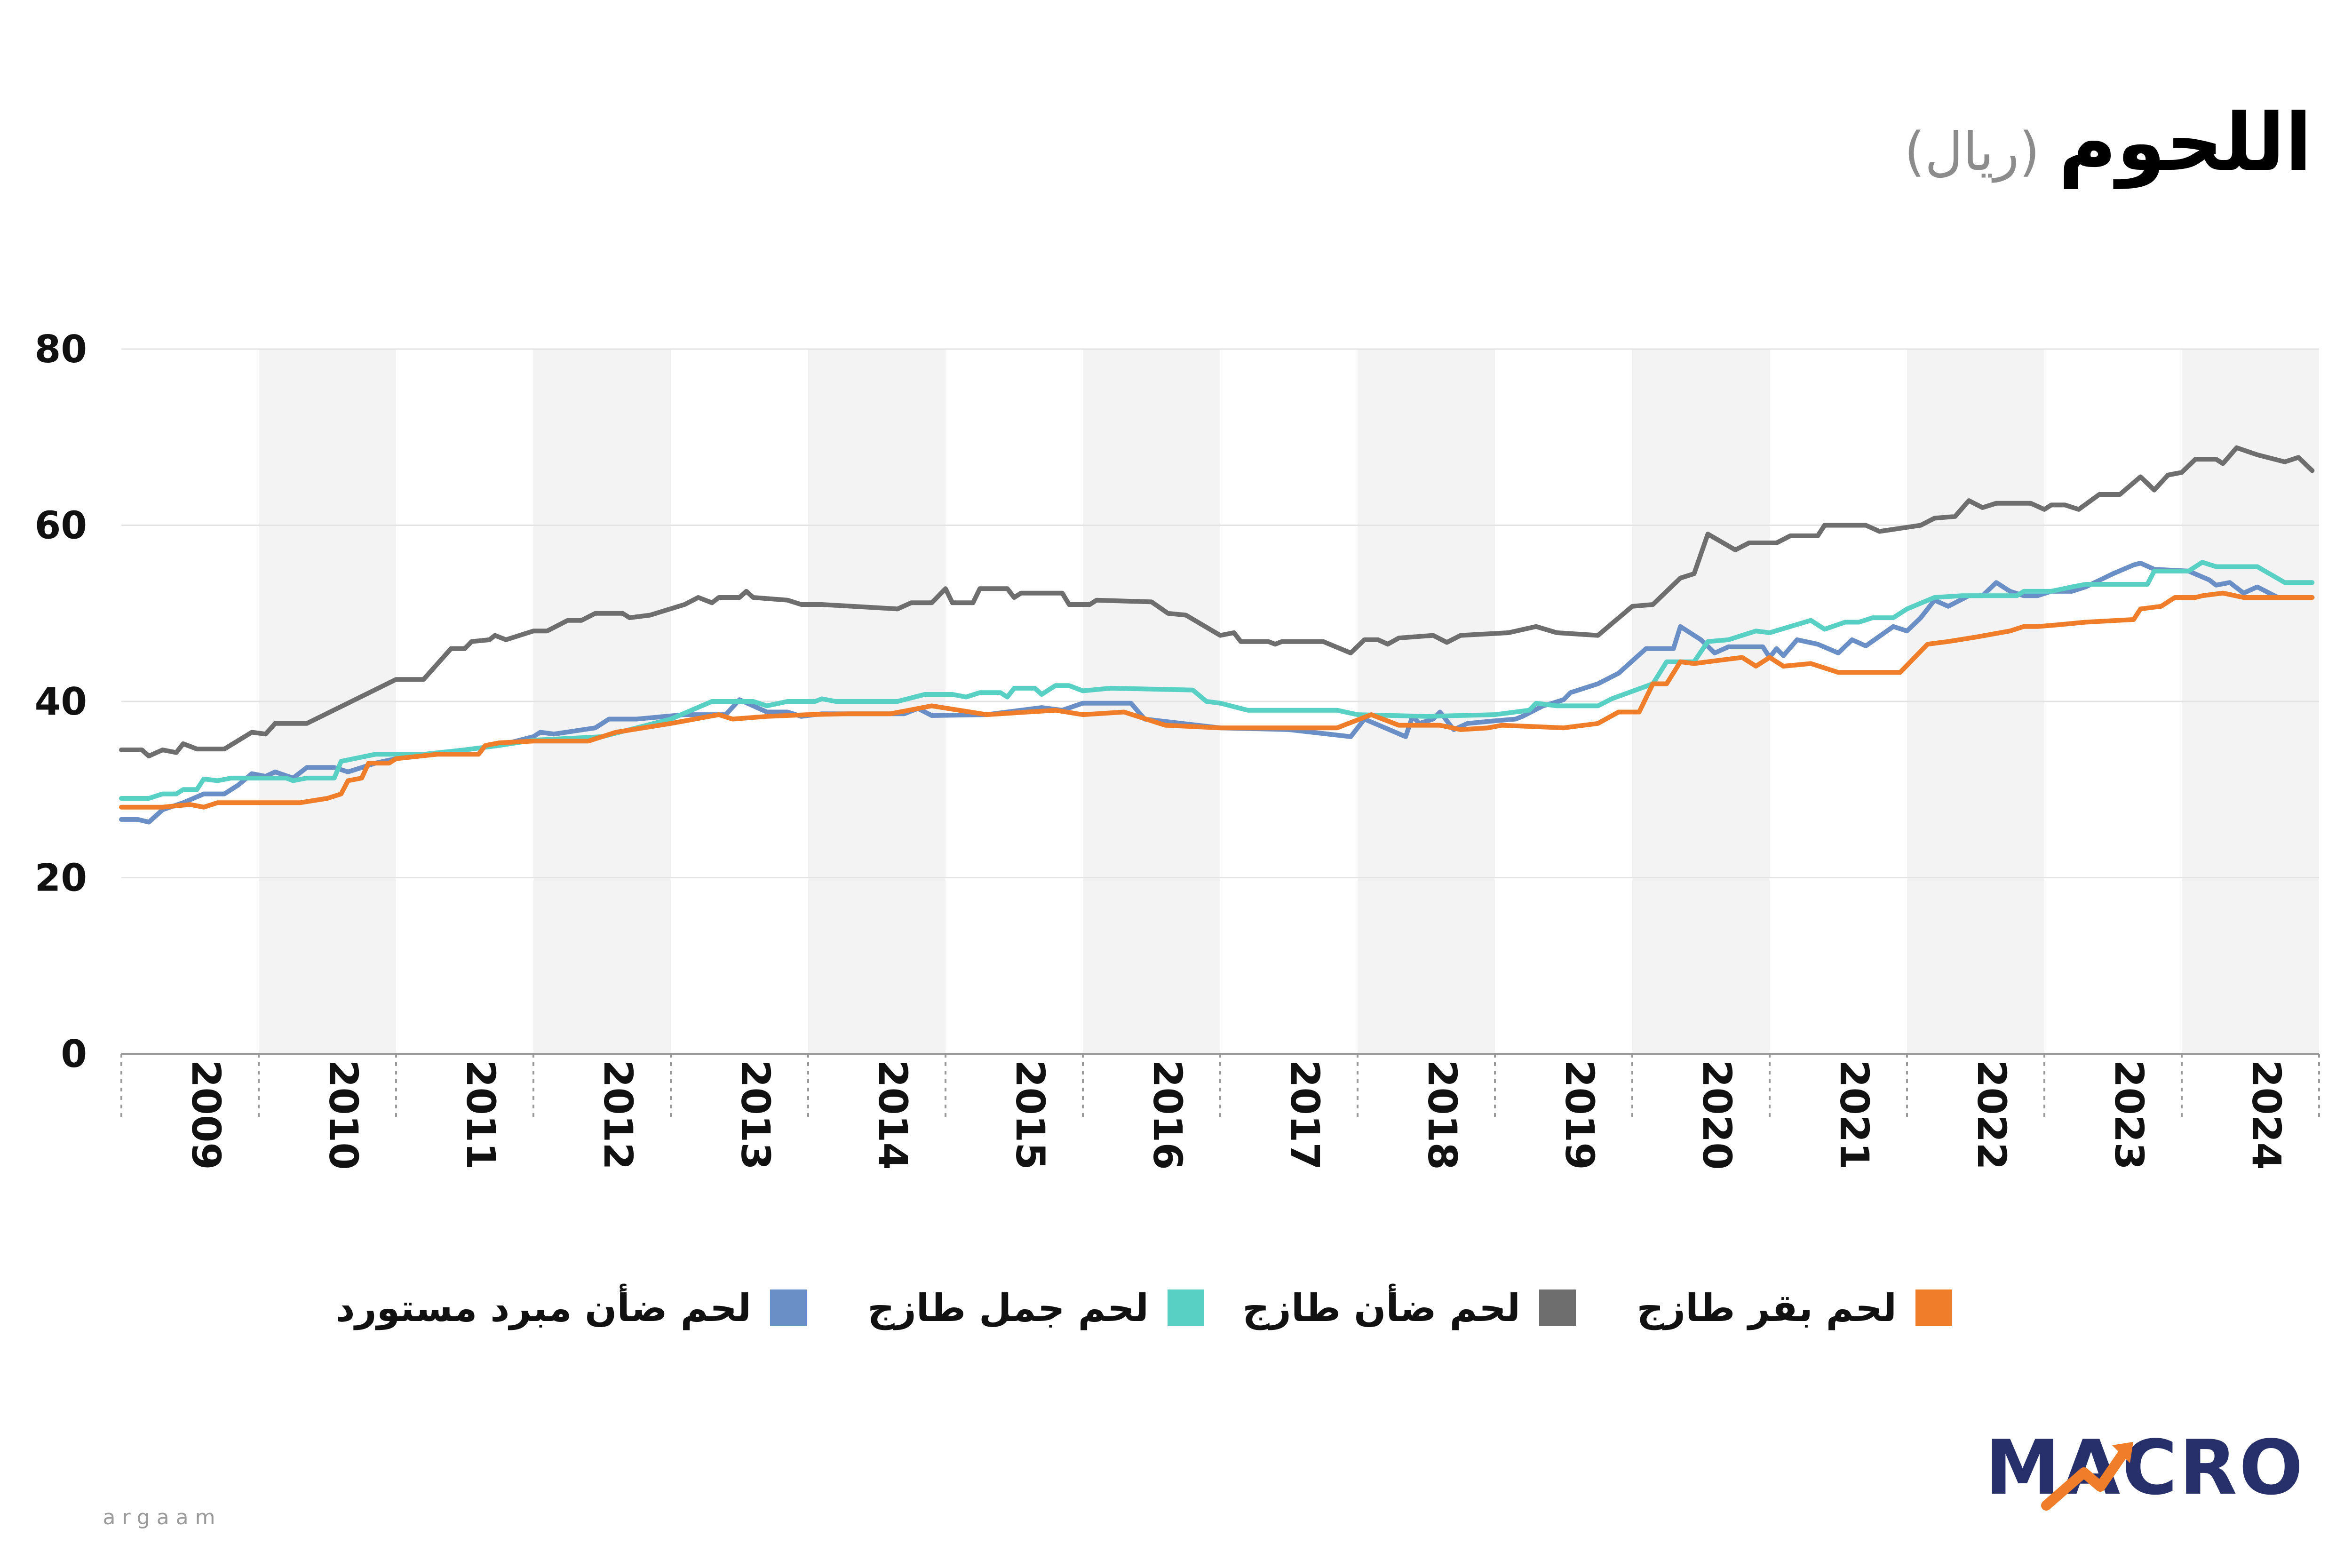  What do you see at coordinates (2122, 1452) in the screenshot?
I see `macro-arrow-head-icon` at bounding box center [2122, 1452].